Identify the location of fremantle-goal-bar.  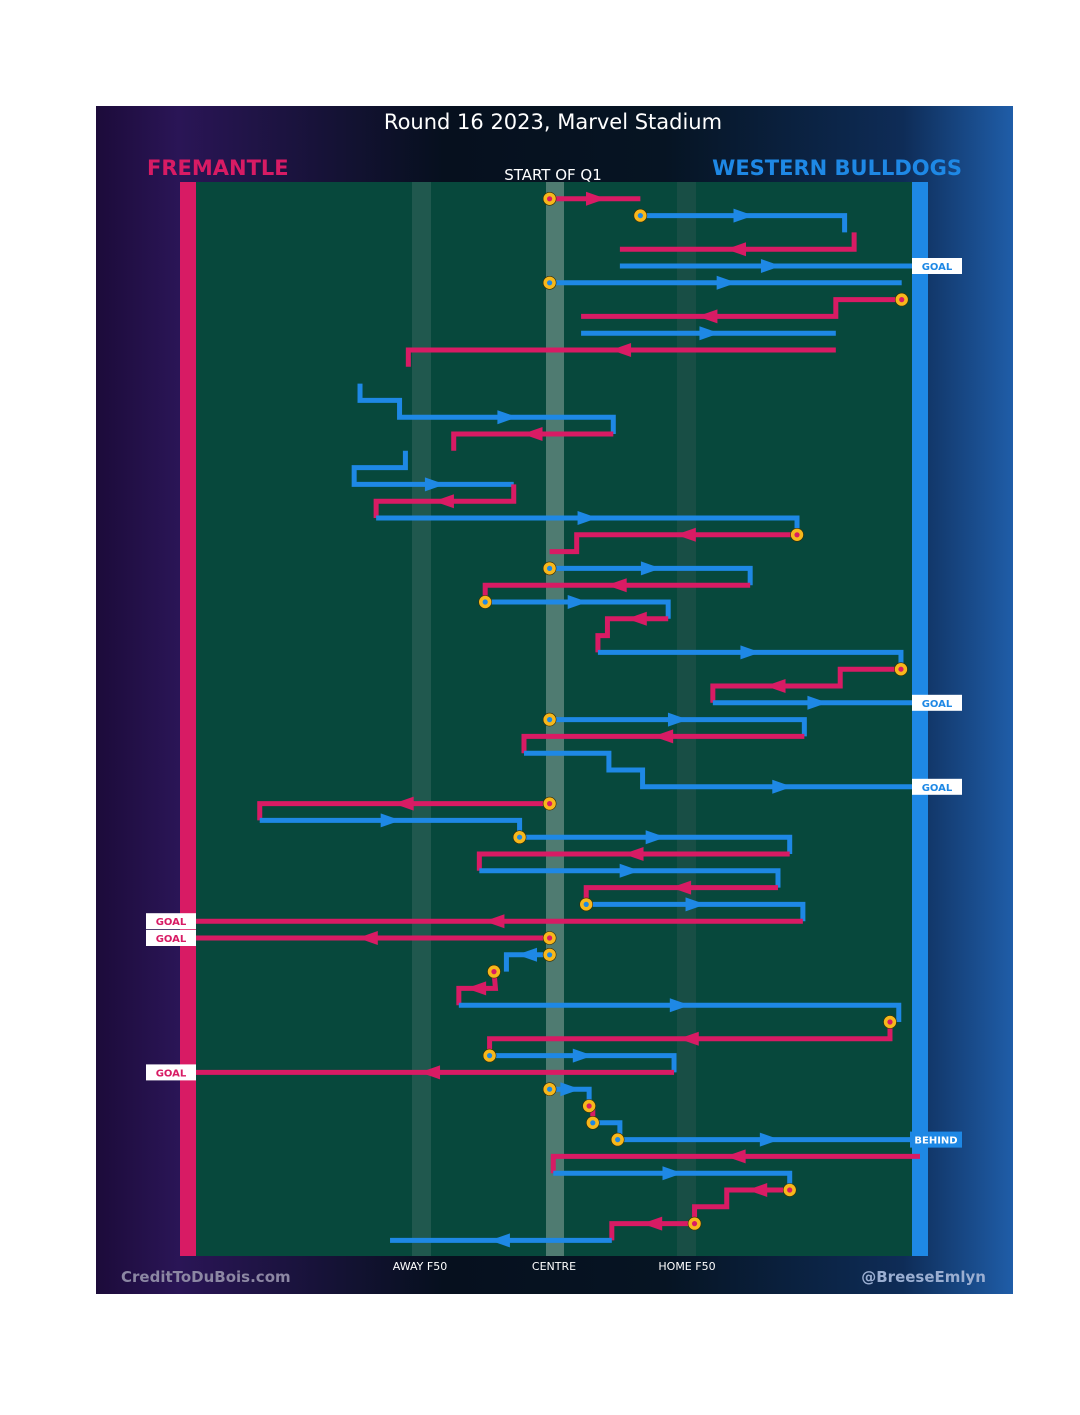
(188, 719).